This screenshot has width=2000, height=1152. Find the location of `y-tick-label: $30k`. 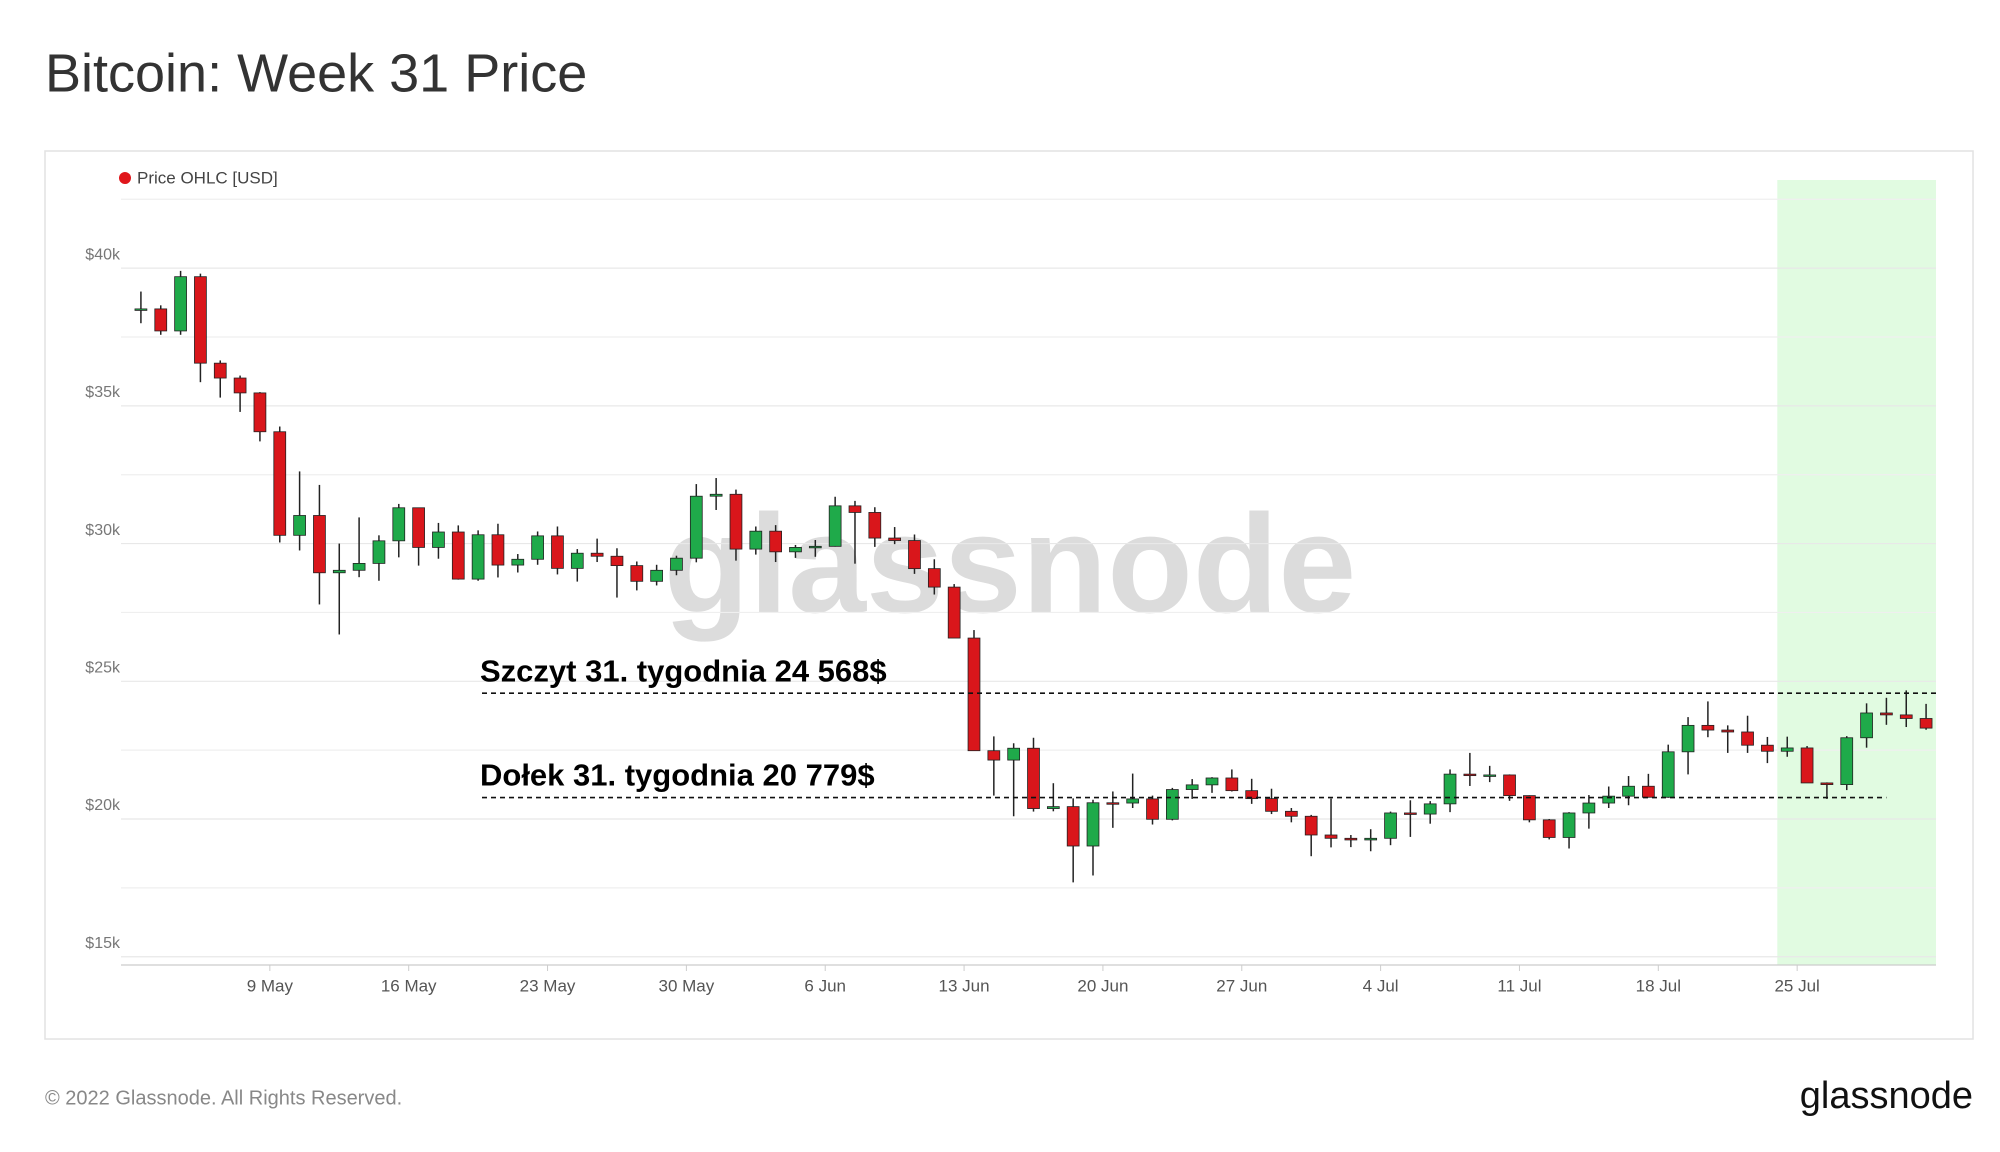

y-tick-label: $30k is located at coordinates (103, 530).